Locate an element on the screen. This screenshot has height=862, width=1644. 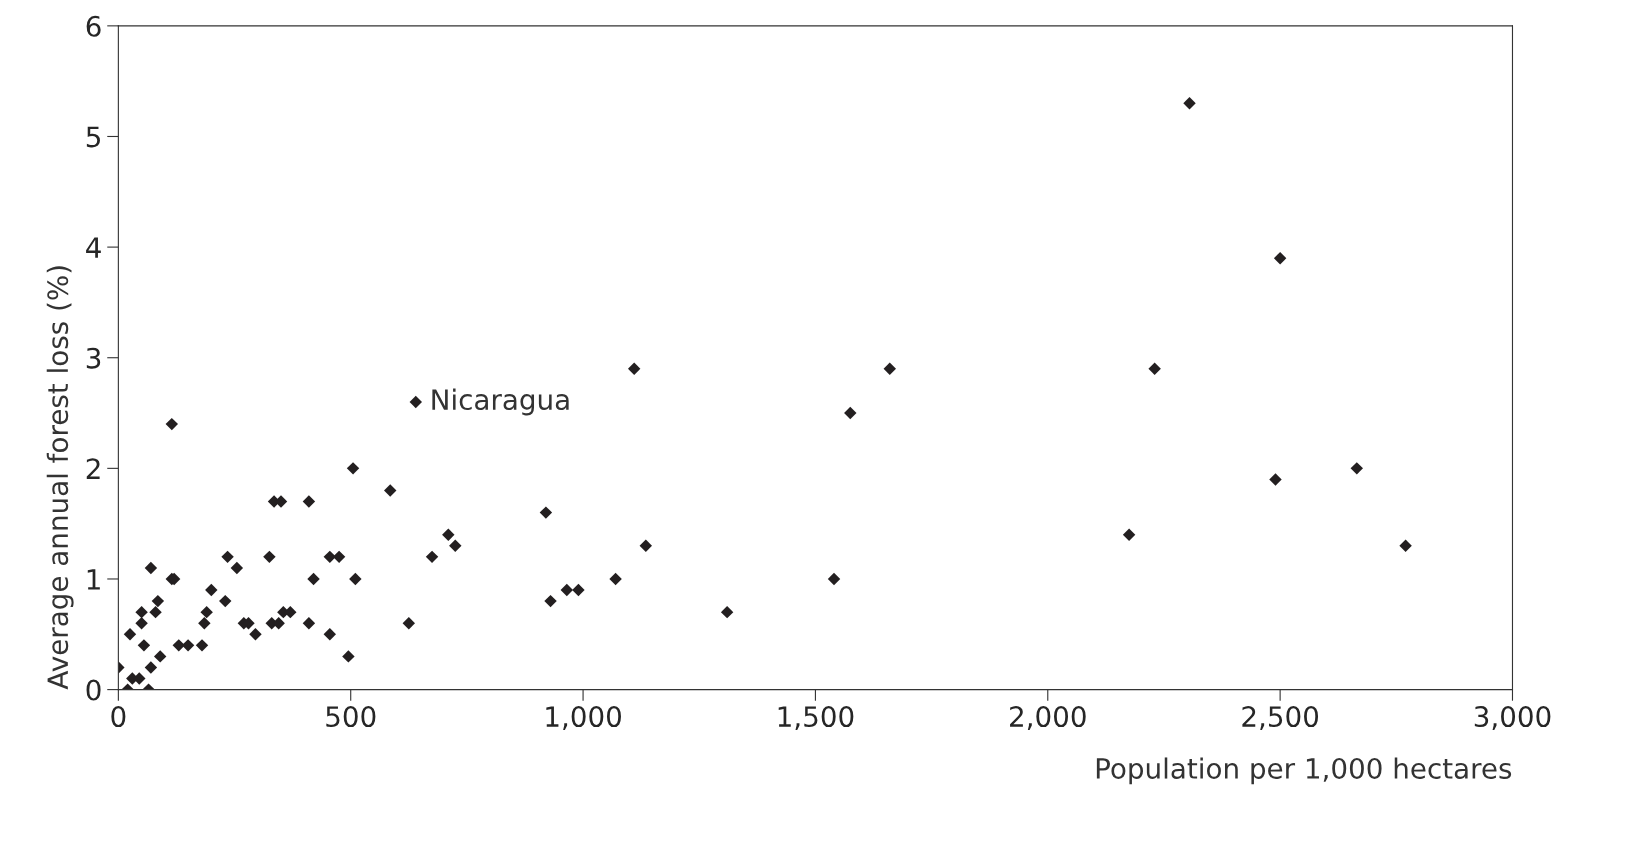
y-tick-label: 4 is located at coordinates (93, 247).